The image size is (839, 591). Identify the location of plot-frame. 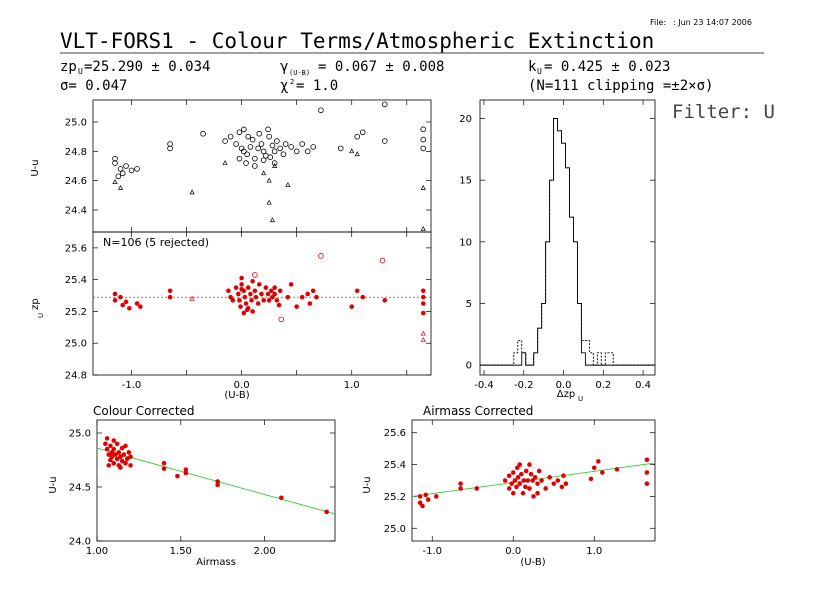
(533, 480).